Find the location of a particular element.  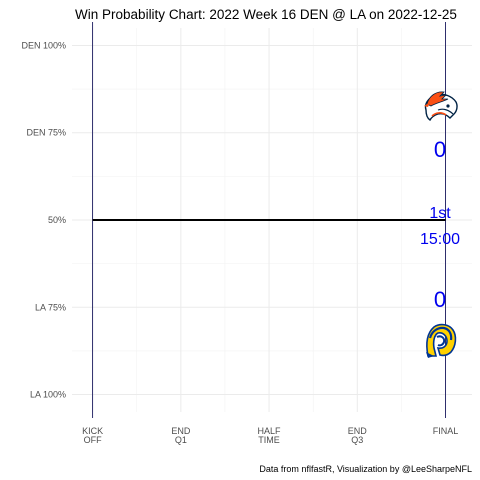

broncos-logo is located at coordinates (441, 106).